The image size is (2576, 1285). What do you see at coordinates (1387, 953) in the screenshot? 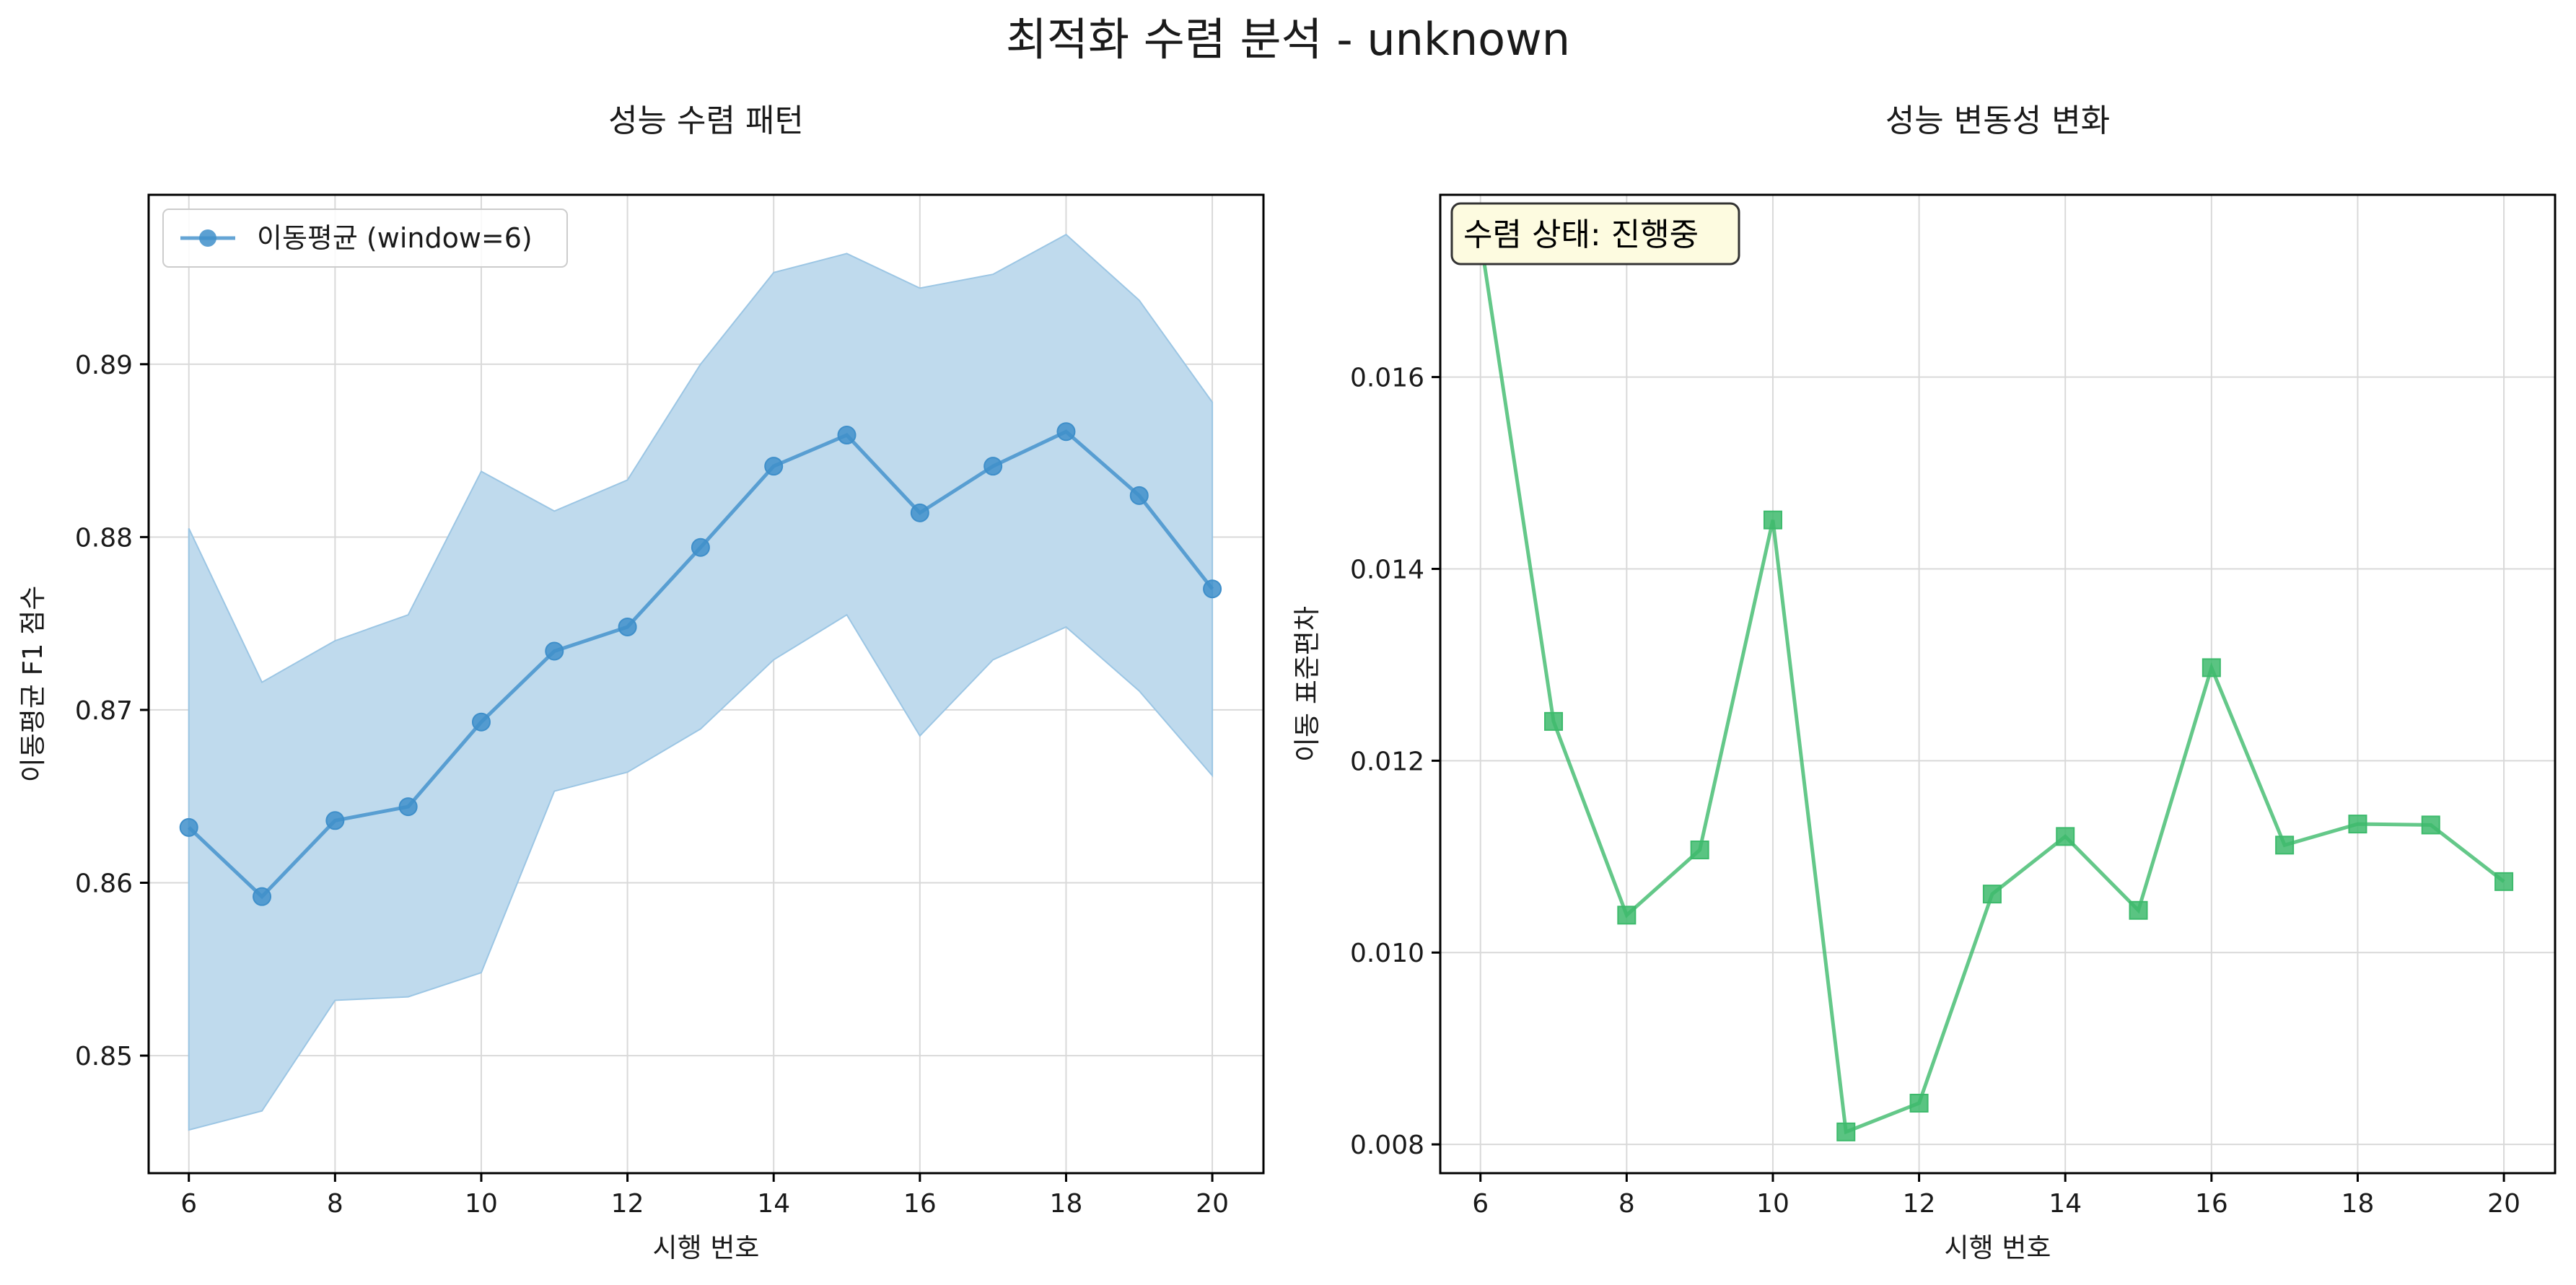
I see `y-tick-label: 0.010` at bounding box center [1387, 953].